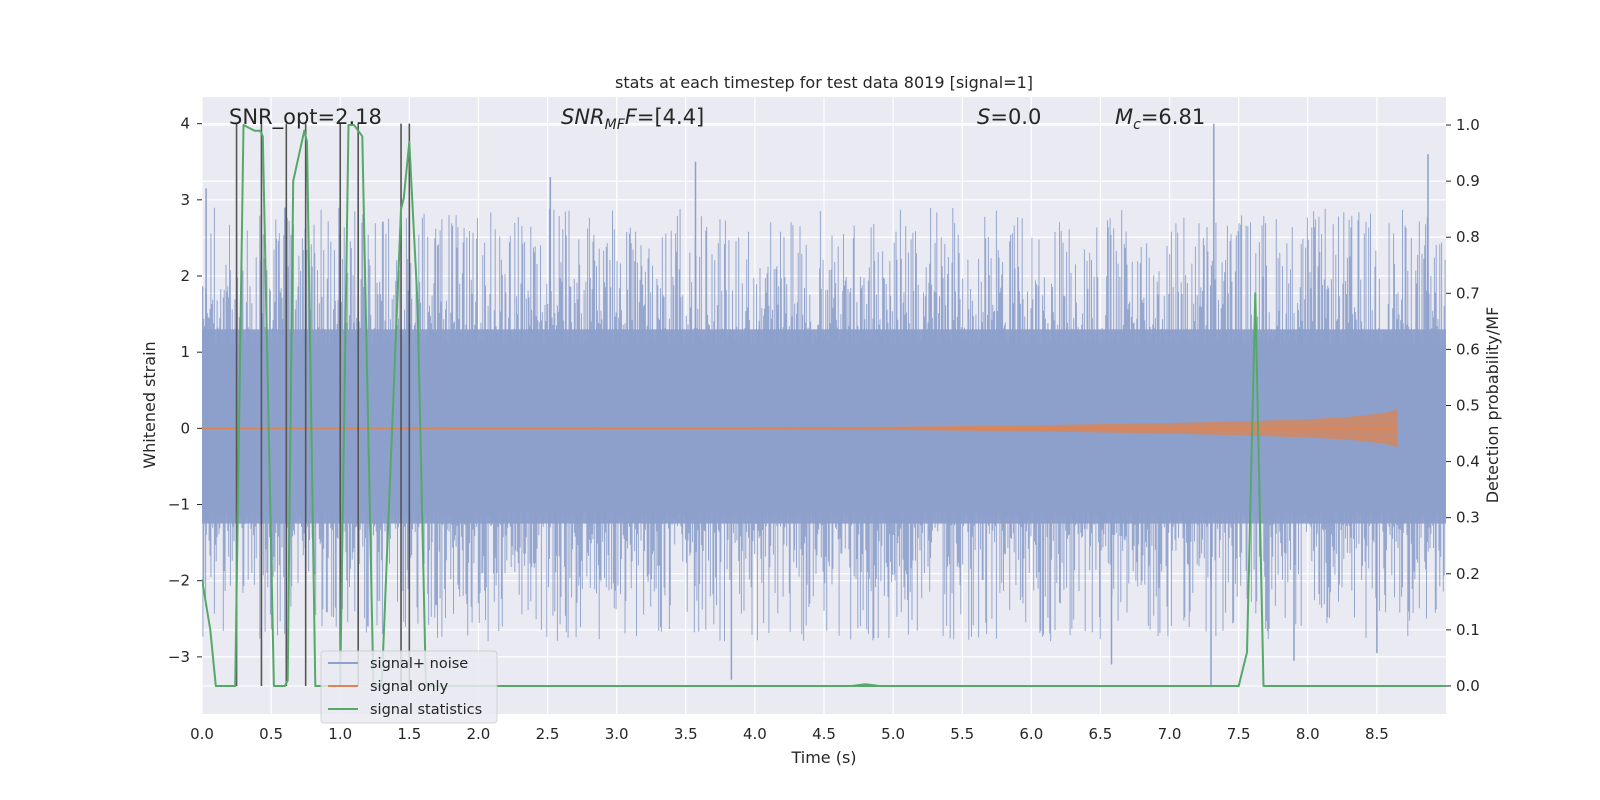 The width and height of the screenshot is (1600, 800). What do you see at coordinates (1101, 734) in the screenshot?
I see `x-tick-label: 6.5` at bounding box center [1101, 734].